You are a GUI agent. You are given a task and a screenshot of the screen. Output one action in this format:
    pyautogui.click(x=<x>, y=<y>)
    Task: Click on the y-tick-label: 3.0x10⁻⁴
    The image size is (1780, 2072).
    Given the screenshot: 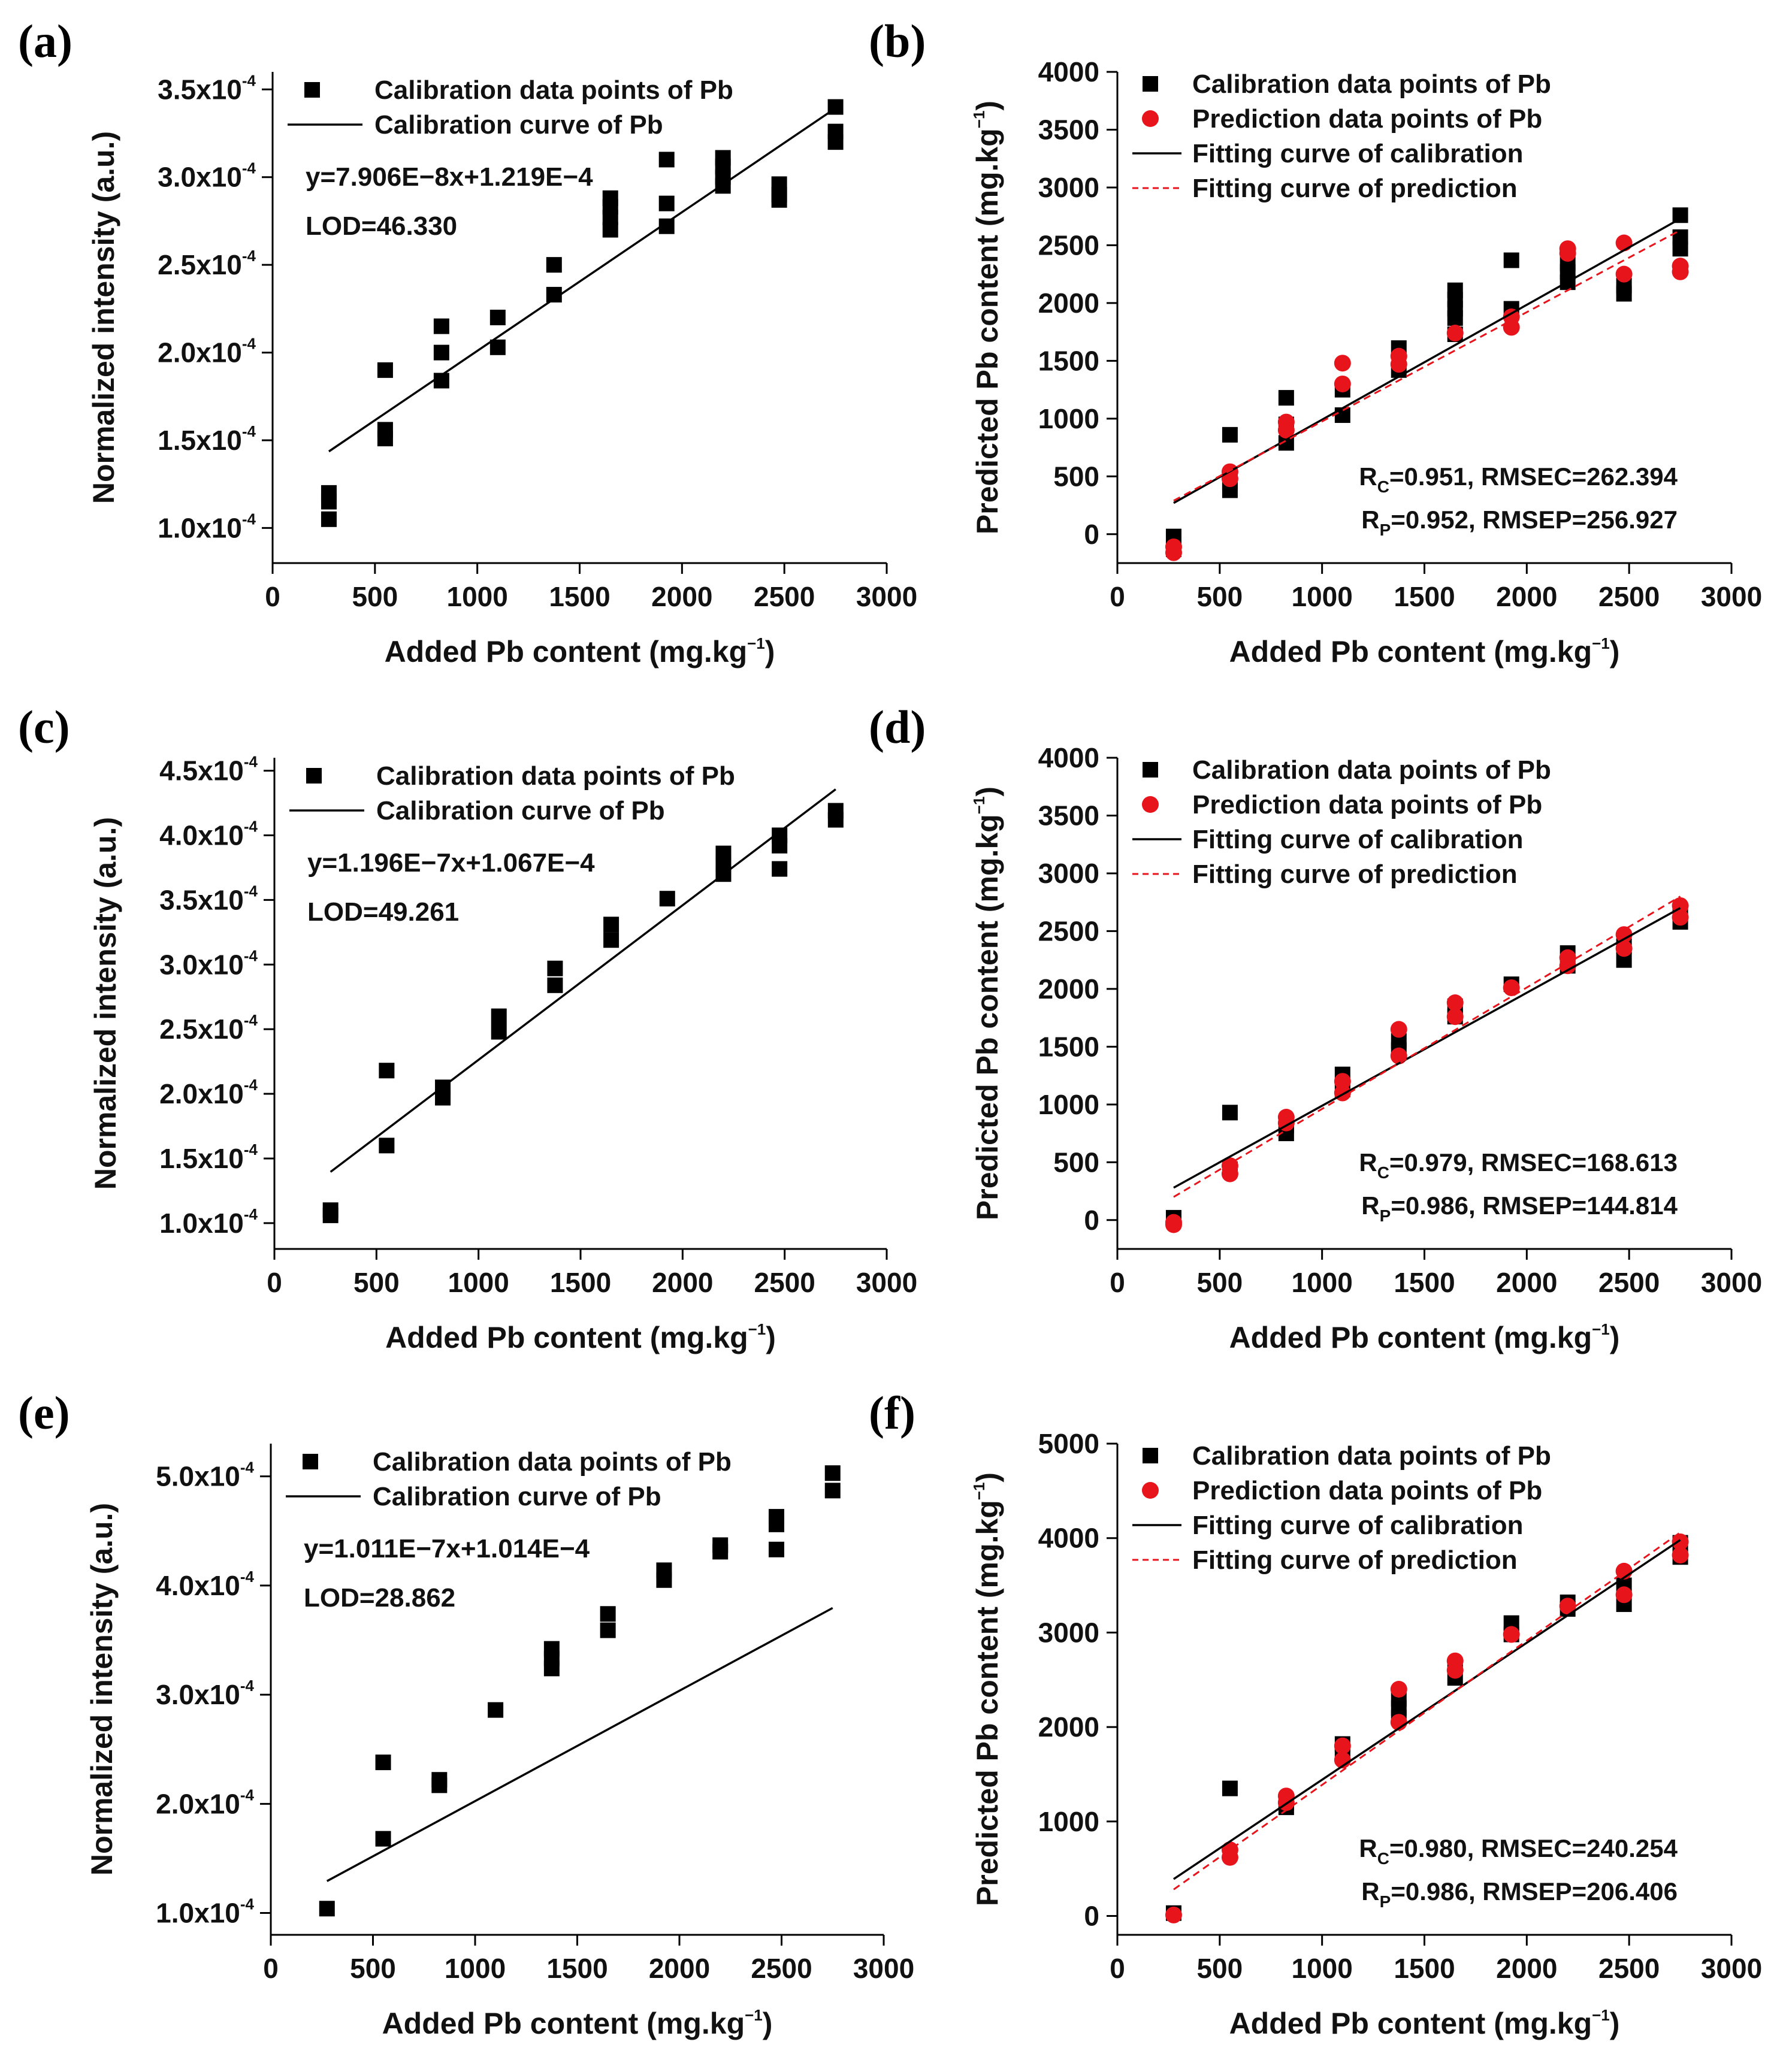 What is the action you would take?
    pyautogui.click(x=205, y=1693)
    